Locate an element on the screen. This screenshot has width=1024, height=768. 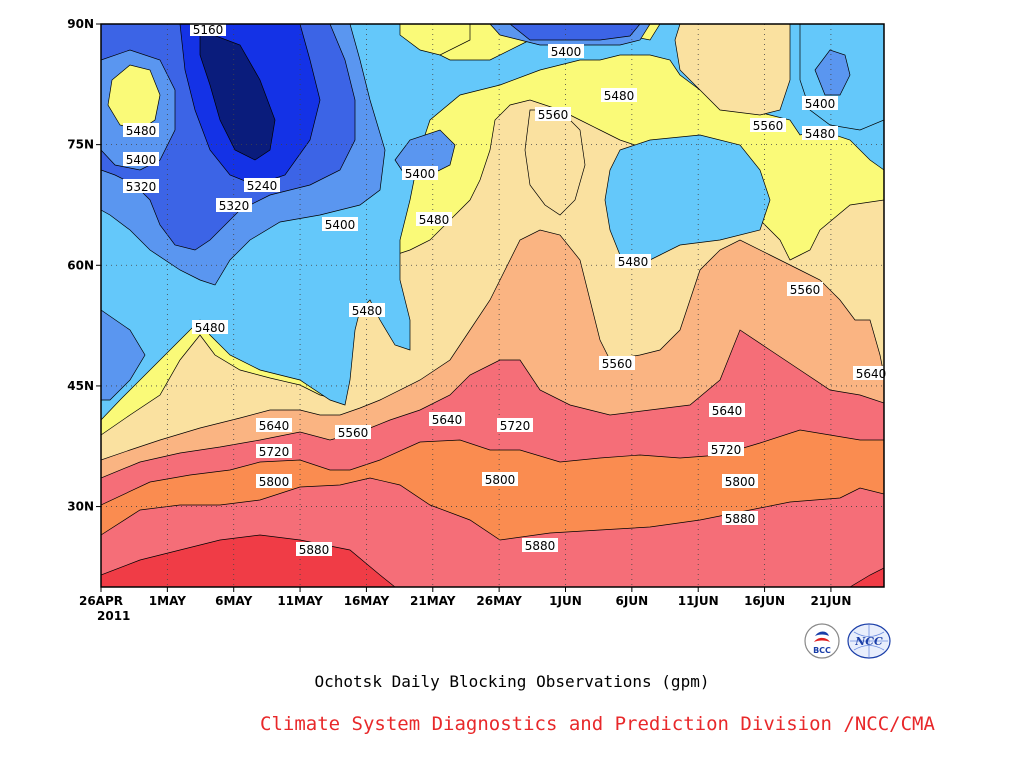
y-tick-label: 90N is located at coordinates (80, 24).